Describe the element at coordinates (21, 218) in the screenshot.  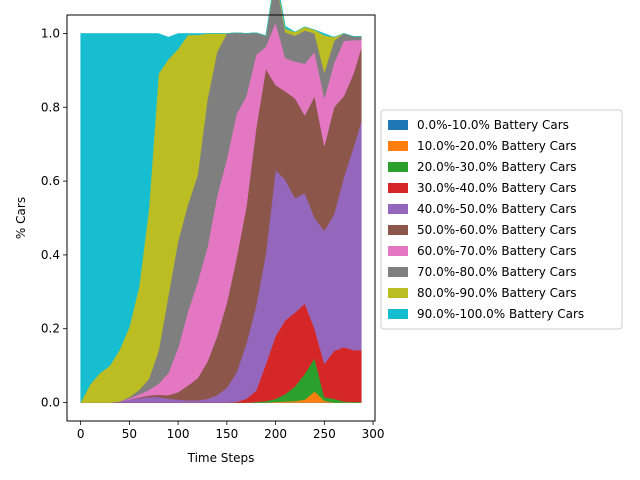
I see `y-axis-label: % Cars` at that location.